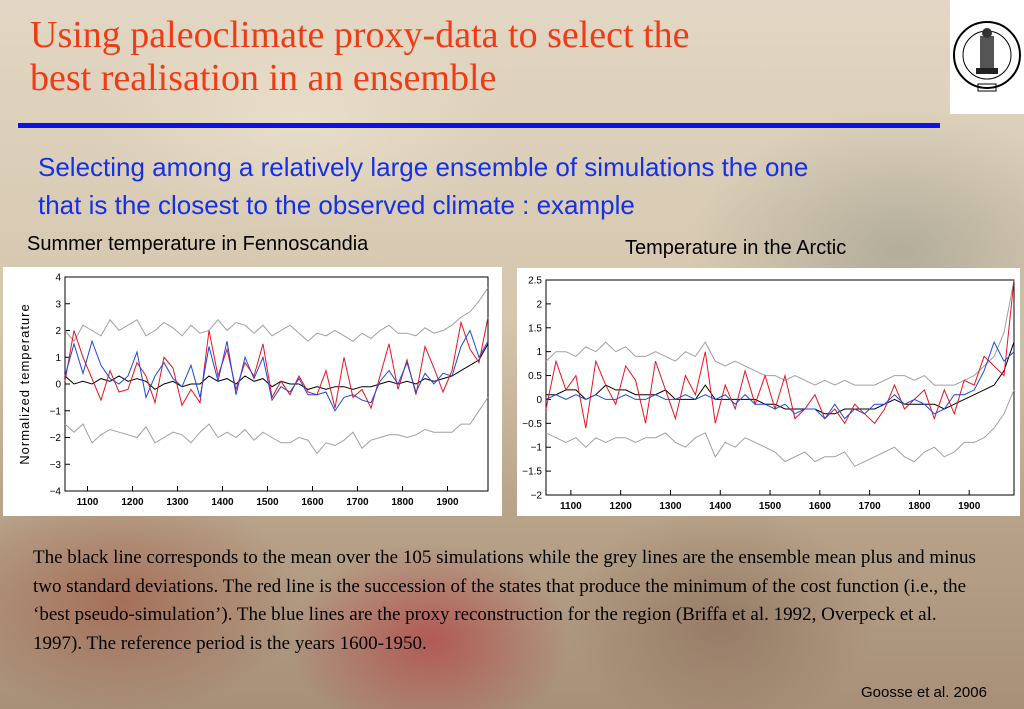 This screenshot has width=1024, height=709. I want to click on y-tick-label: 0.5, so click(535, 376).